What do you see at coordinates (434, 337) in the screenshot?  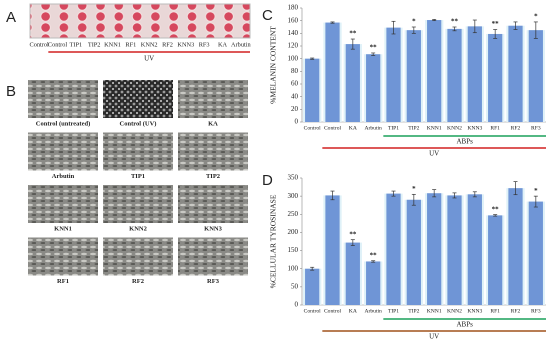 I see `group-label: UV` at bounding box center [434, 337].